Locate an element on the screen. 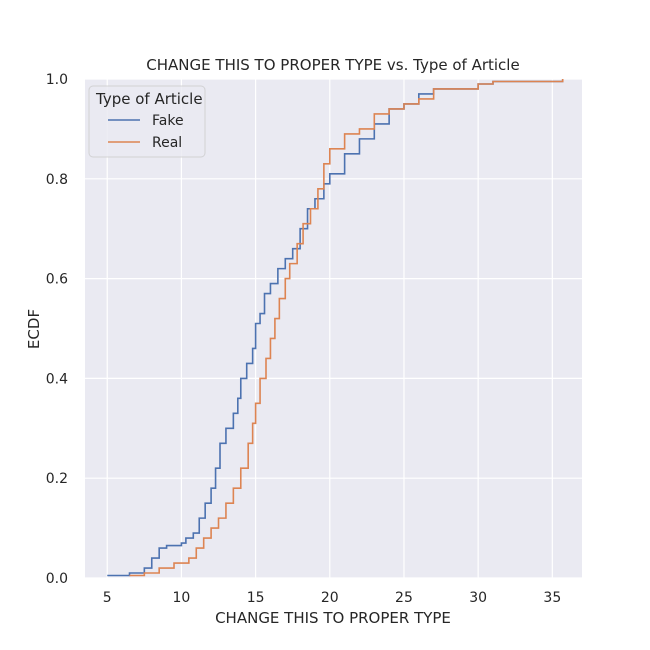 The width and height of the screenshot is (650, 650). x-tick-label: 30 is located at coordinates (478, 598).